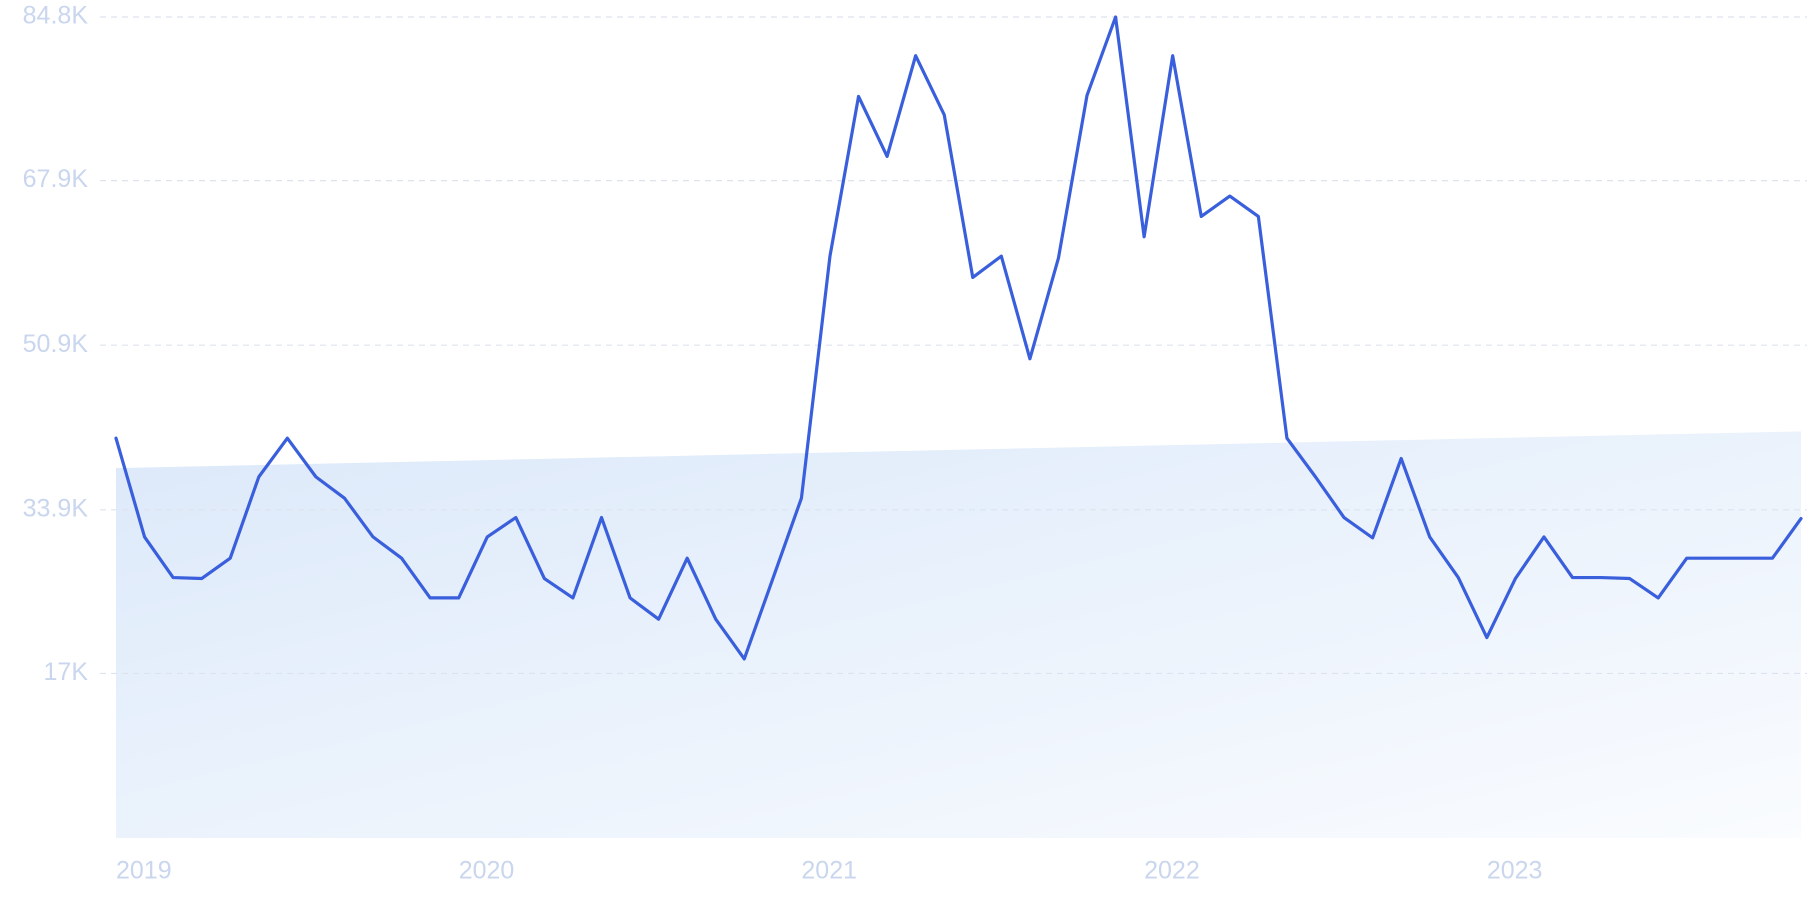 The height and width of the screenshot is (903, 1807). What do you see at coordinates (56, 508) in the screenshot?
I see `y-tick-label: 33.9K` at bounding box center [56, 508].